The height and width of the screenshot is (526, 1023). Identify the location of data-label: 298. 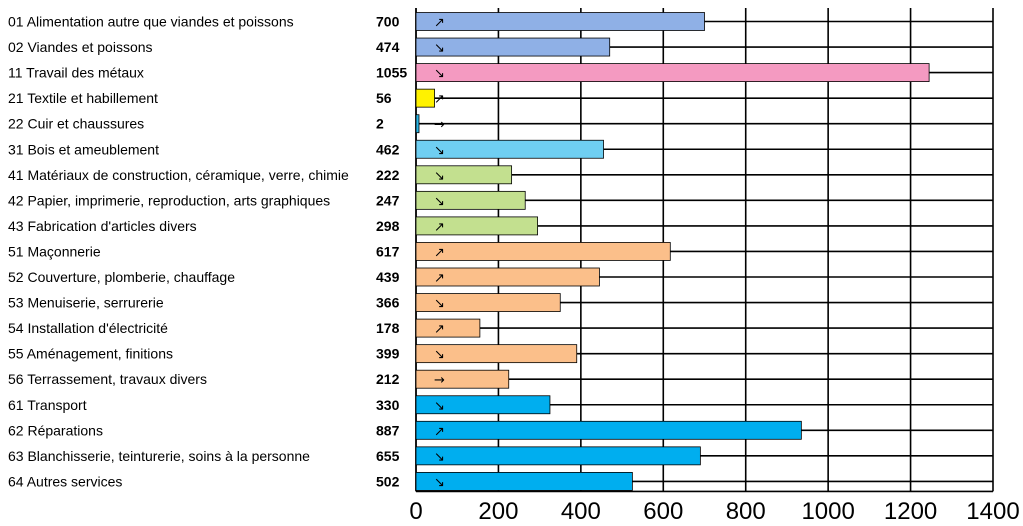
(388, 226).